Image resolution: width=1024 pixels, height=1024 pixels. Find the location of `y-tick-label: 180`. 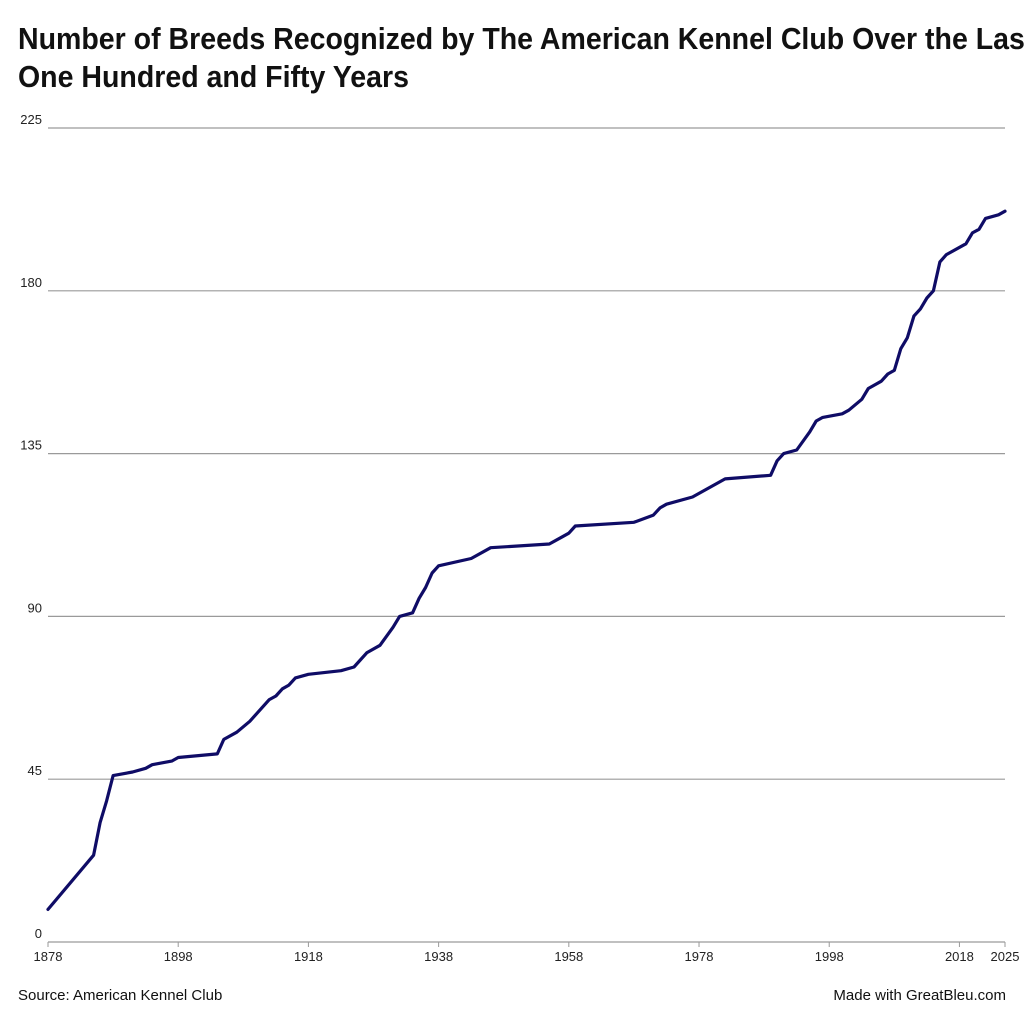

y-tick-label: 180 is located at coordinates (31, 282).